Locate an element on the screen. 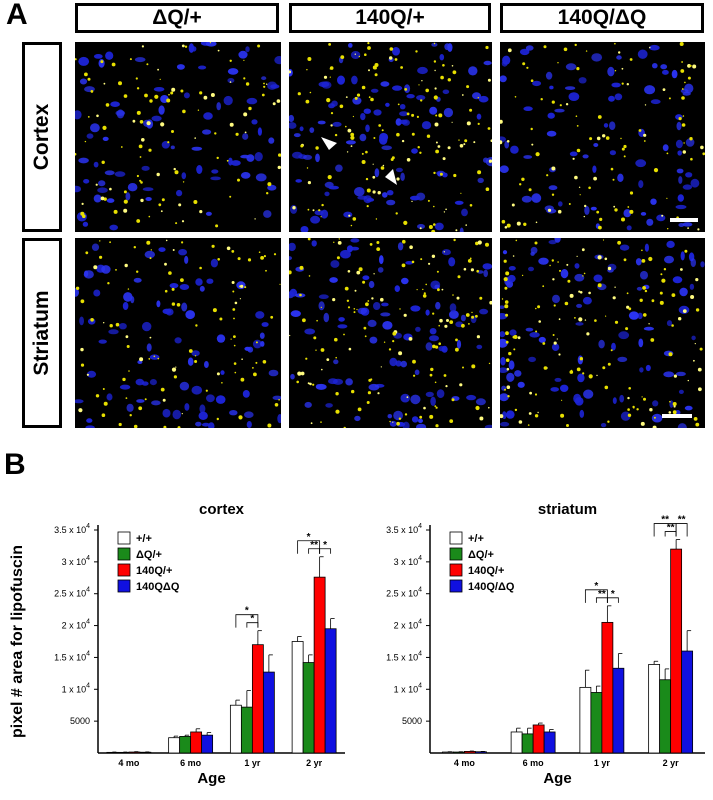 The image size is (713, 800). x-tick-label: 6 mo is located at coordinates (191, 763).